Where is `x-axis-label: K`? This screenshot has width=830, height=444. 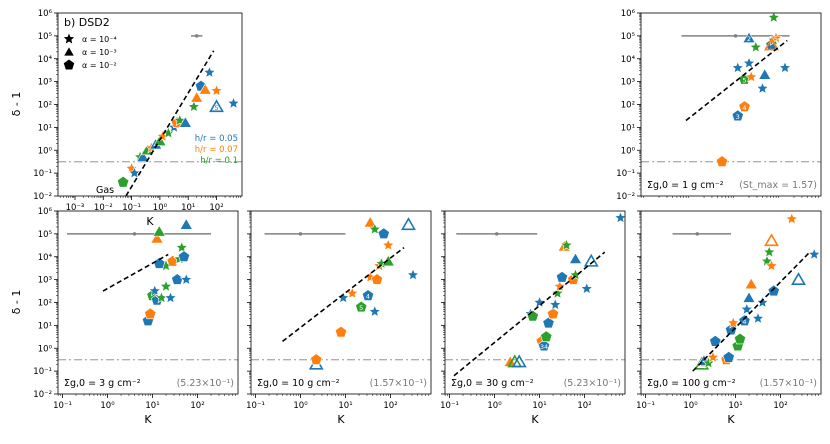 x-axis-label: K is located at coordinates (535, 419).